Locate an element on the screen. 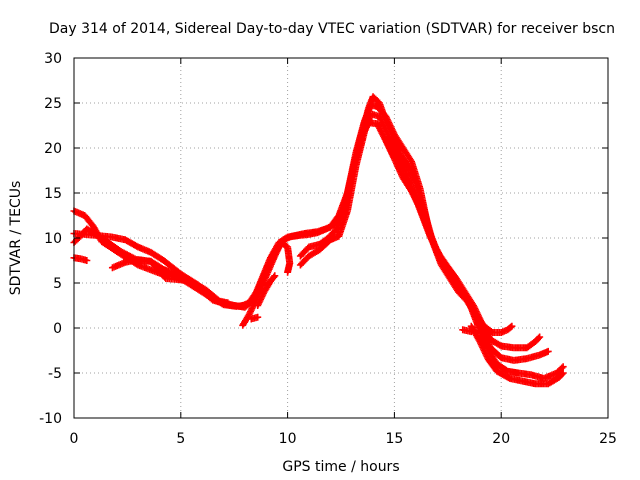 This screenshot has height=480, width=640. y-tick-label: 10 is located at coordinates (53, 239).